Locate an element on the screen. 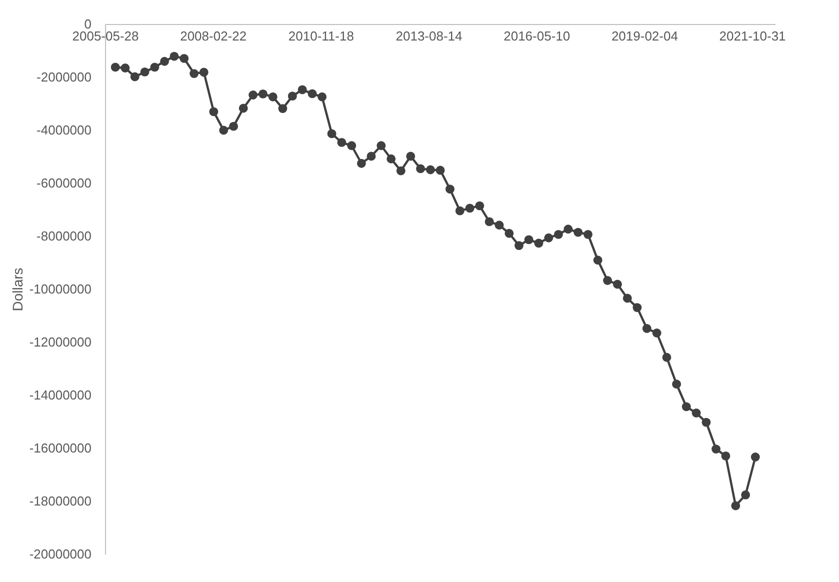 Image resolution: width=839 pixels, height=582 pixels. x-tick-label: 2019-02-04 is located at coordinates (644, 36).